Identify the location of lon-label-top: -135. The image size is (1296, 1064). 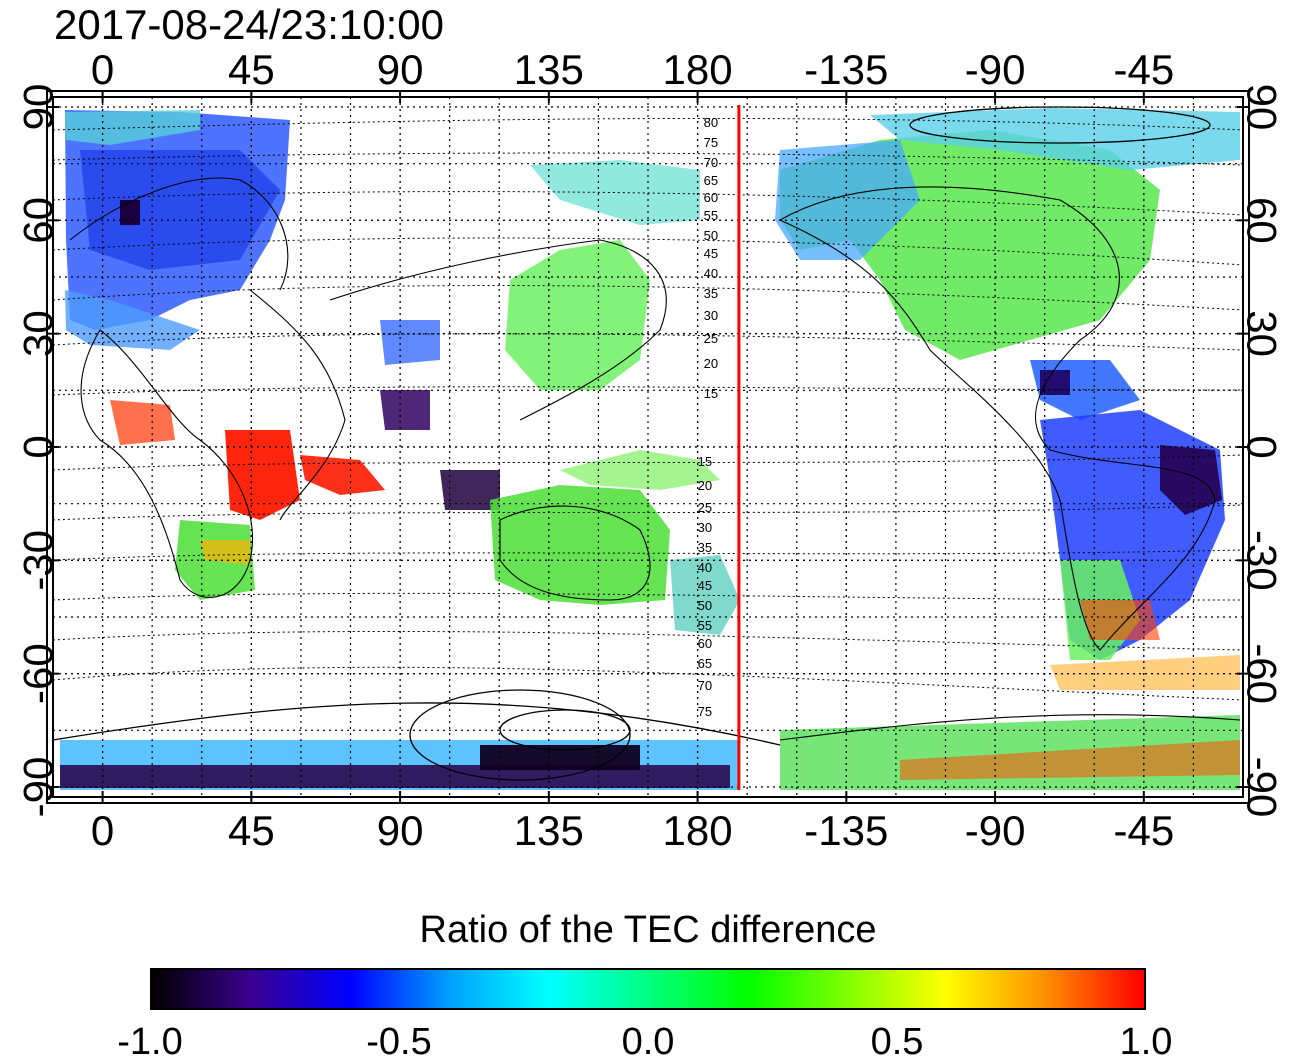
(846, 69).